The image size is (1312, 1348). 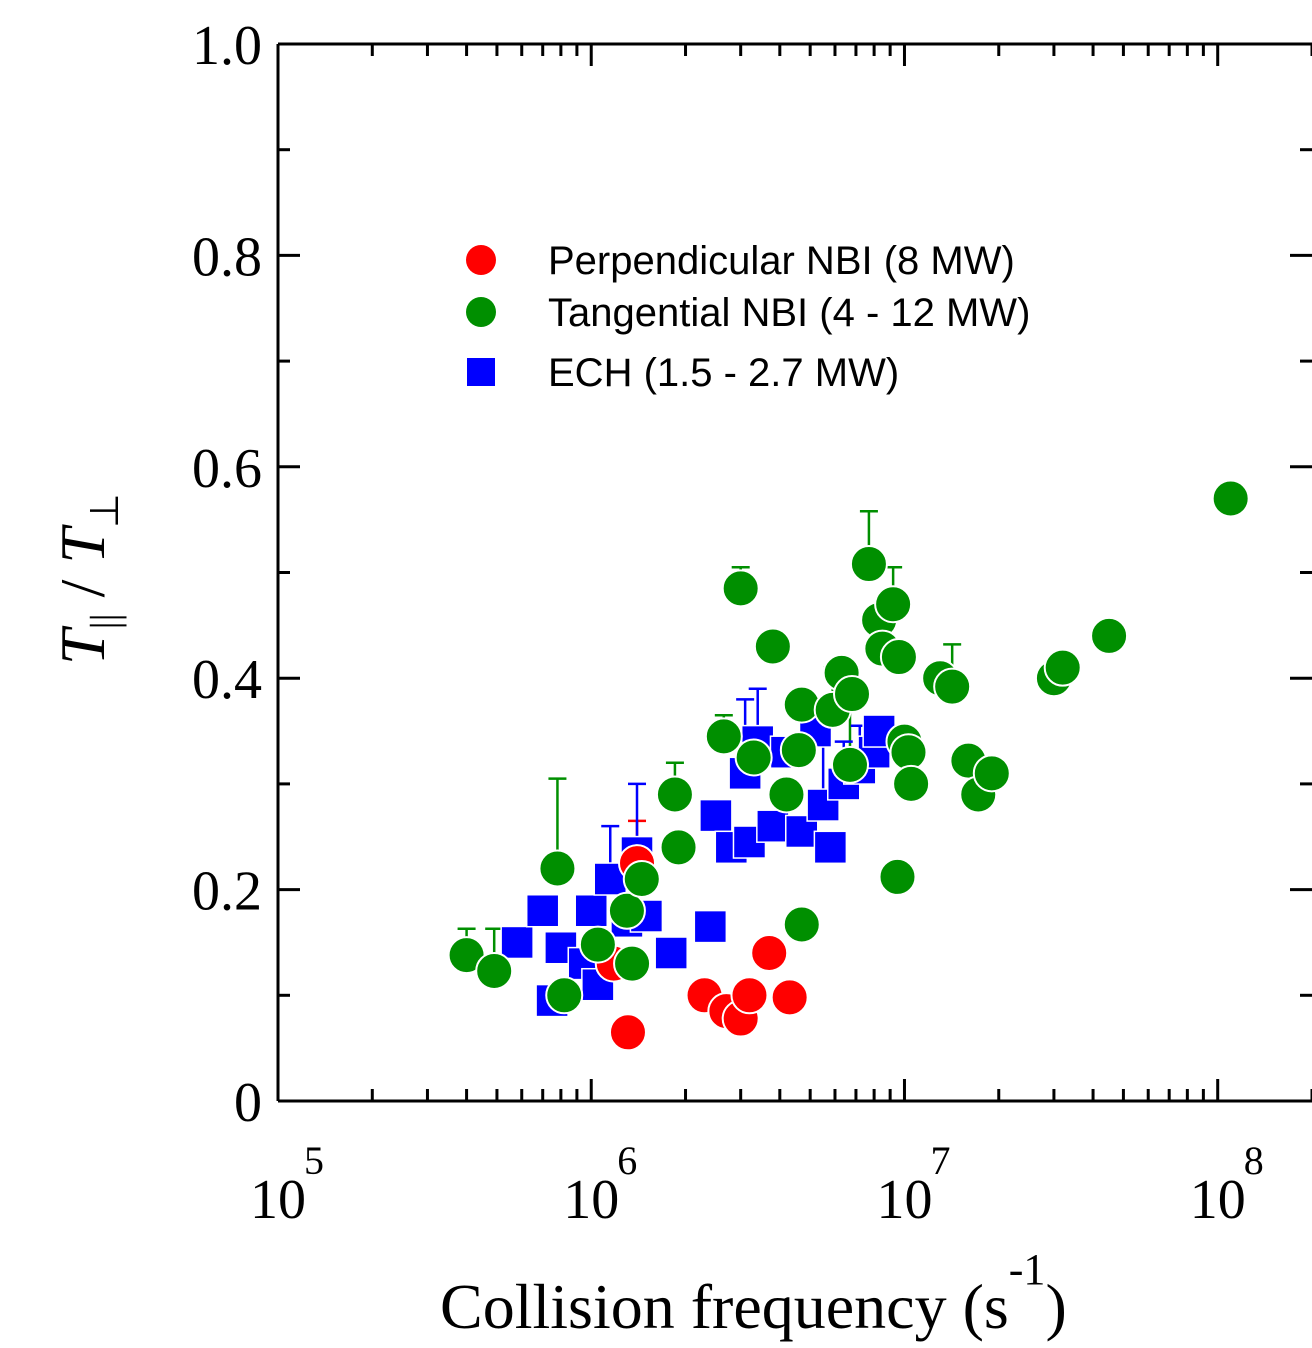 I want to click on x-axis-title: Collision frequency (s-1), so click(x=753, y=1293).